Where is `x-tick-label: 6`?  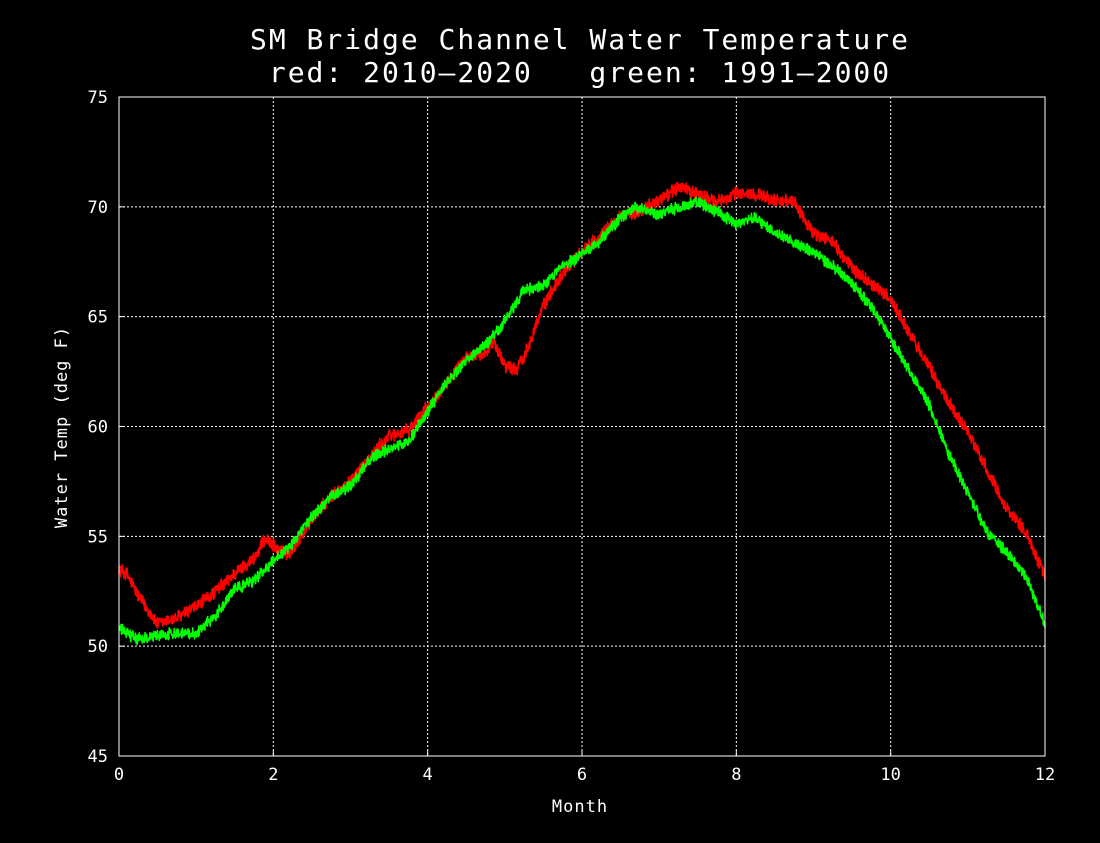
x-tick-label: 6 is located at coordinates (582, 775).